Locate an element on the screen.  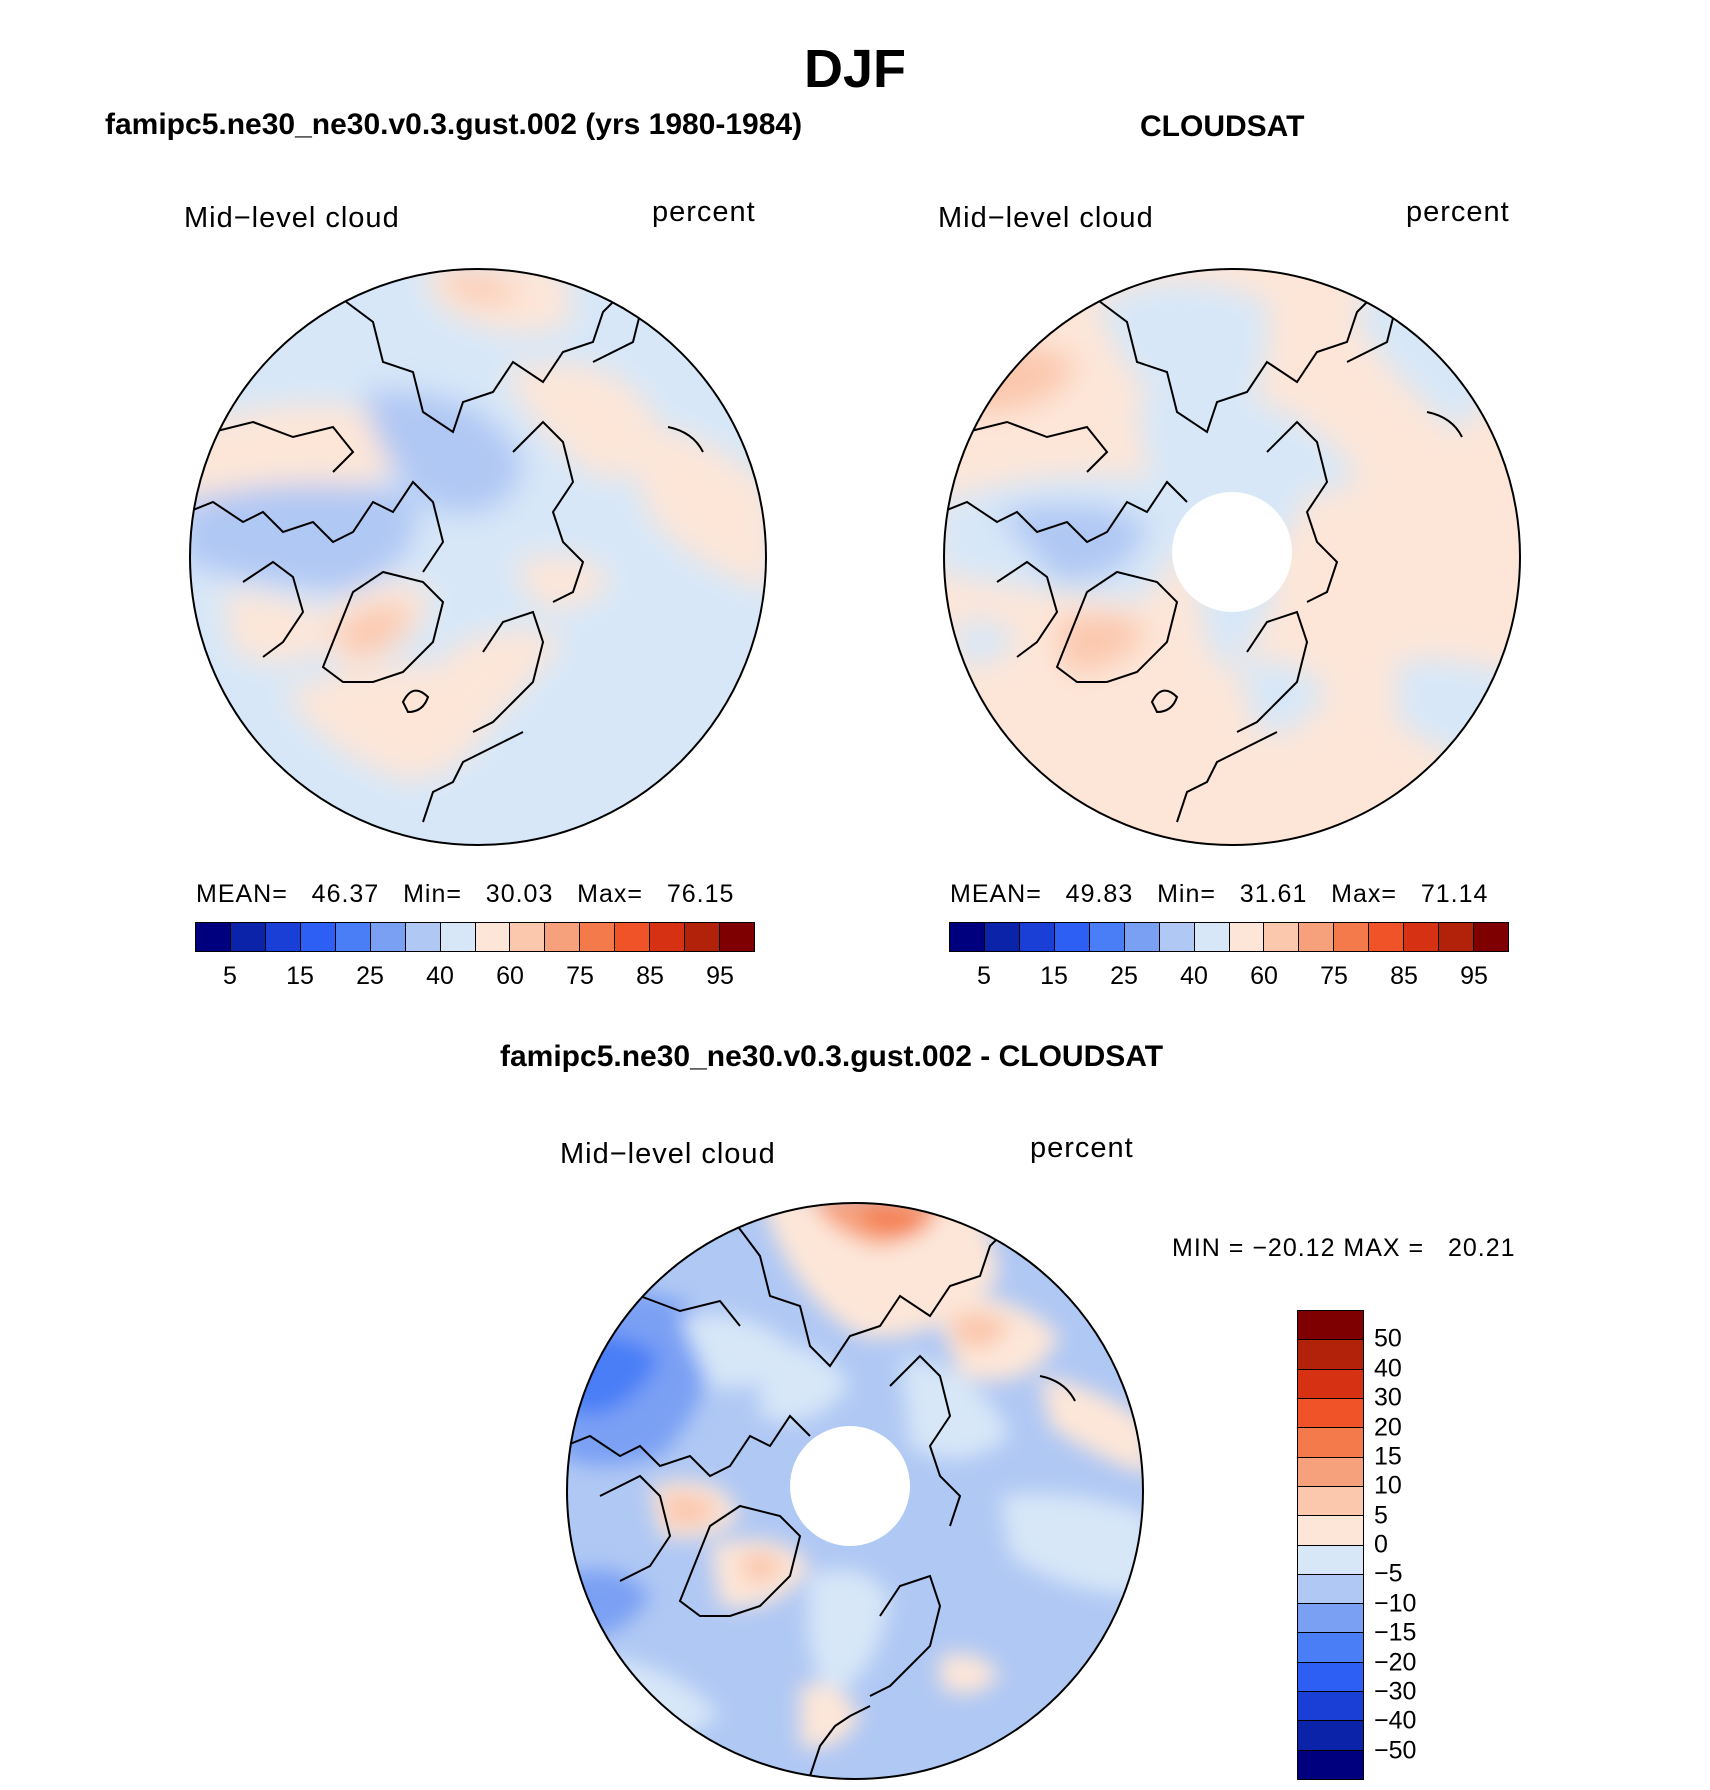
model-polar-map is located at coordinates (478, 557).